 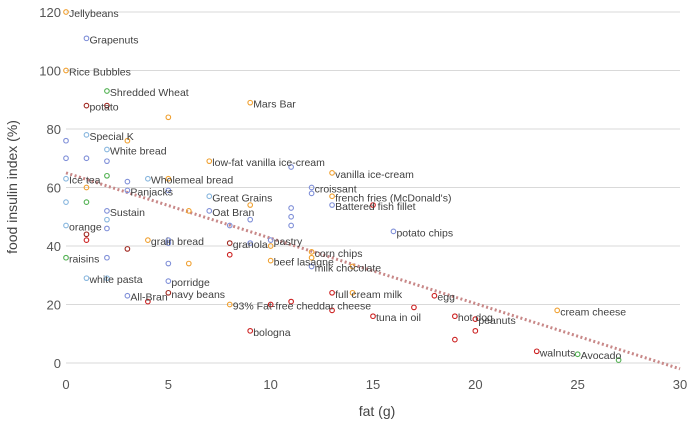 I want to click on point-label: low-fat vanilla ice-cream, so click(x=268, y=163).